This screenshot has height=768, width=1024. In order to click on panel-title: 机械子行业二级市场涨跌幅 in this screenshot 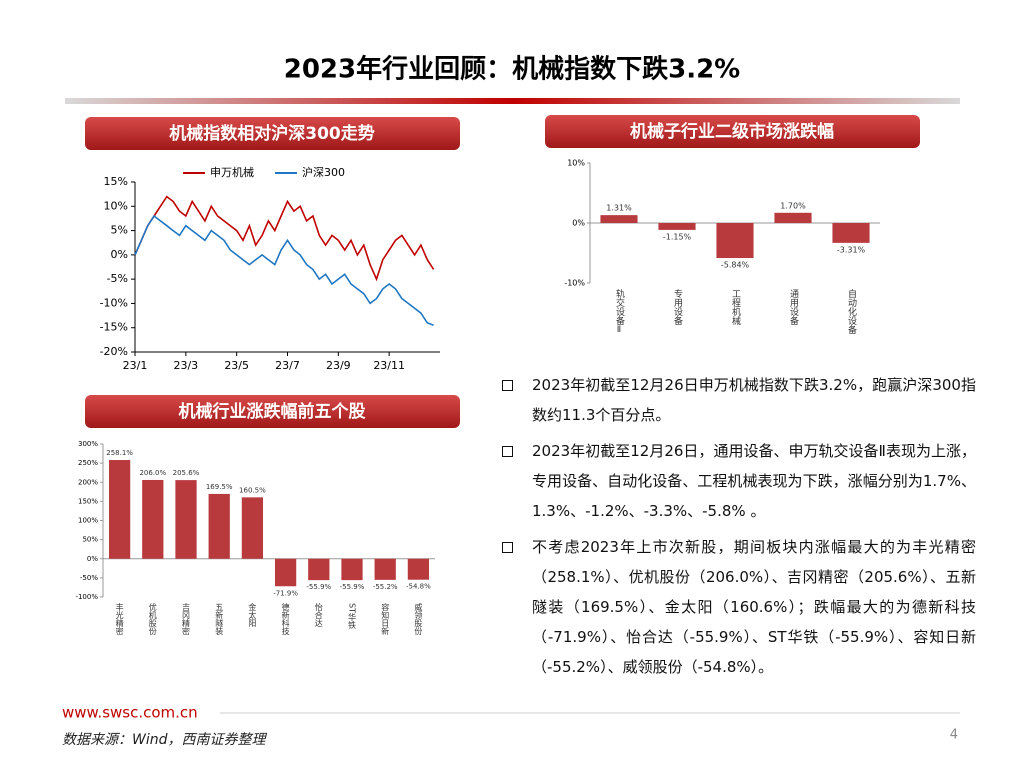, I will do `click(732, 131)`.